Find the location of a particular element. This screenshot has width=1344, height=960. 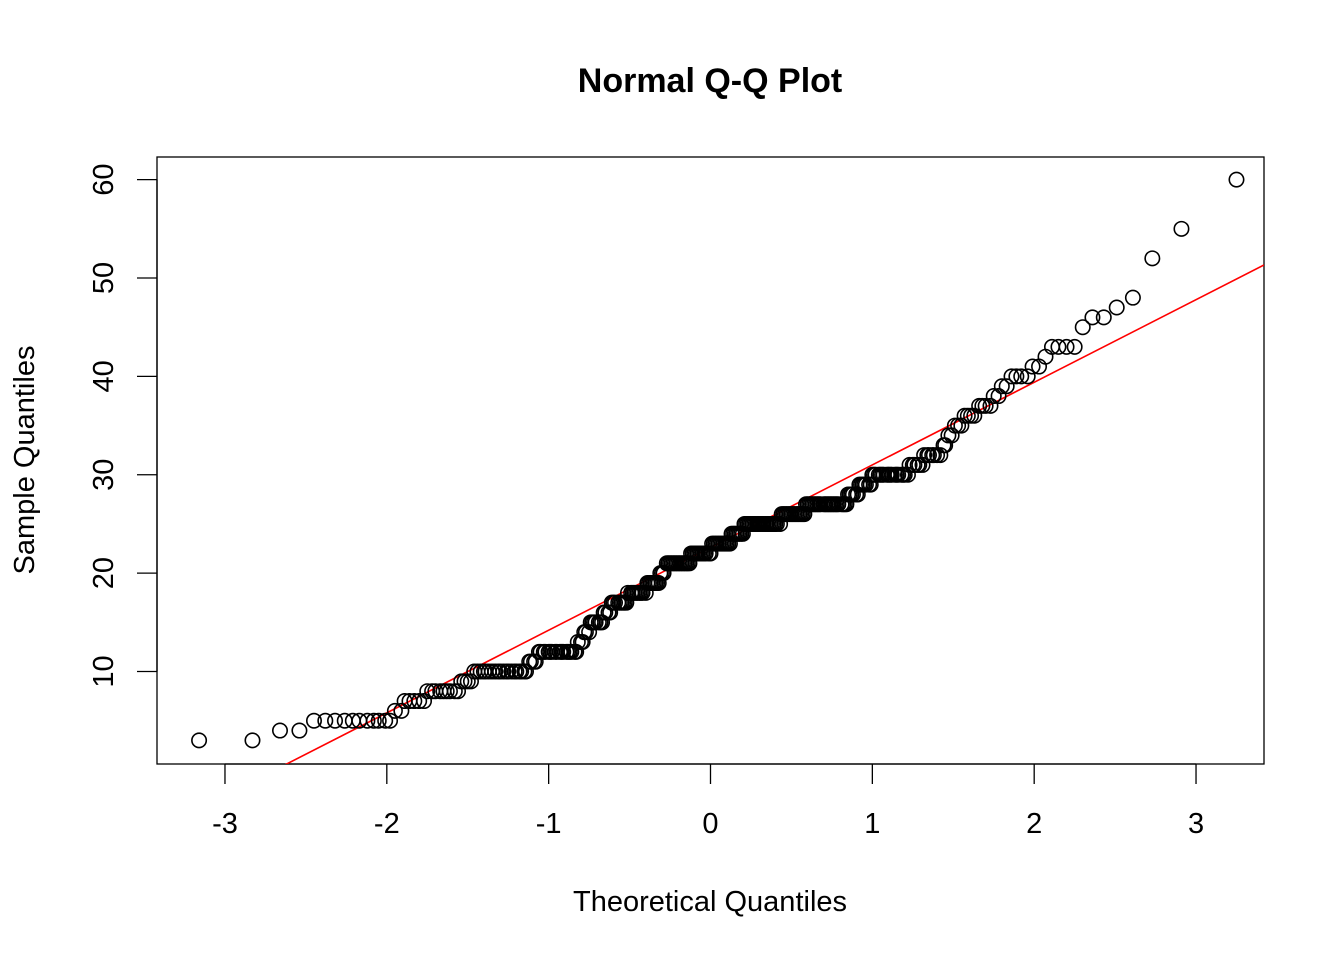

y-tick-label: 40 is located at coordinates (104, 376).